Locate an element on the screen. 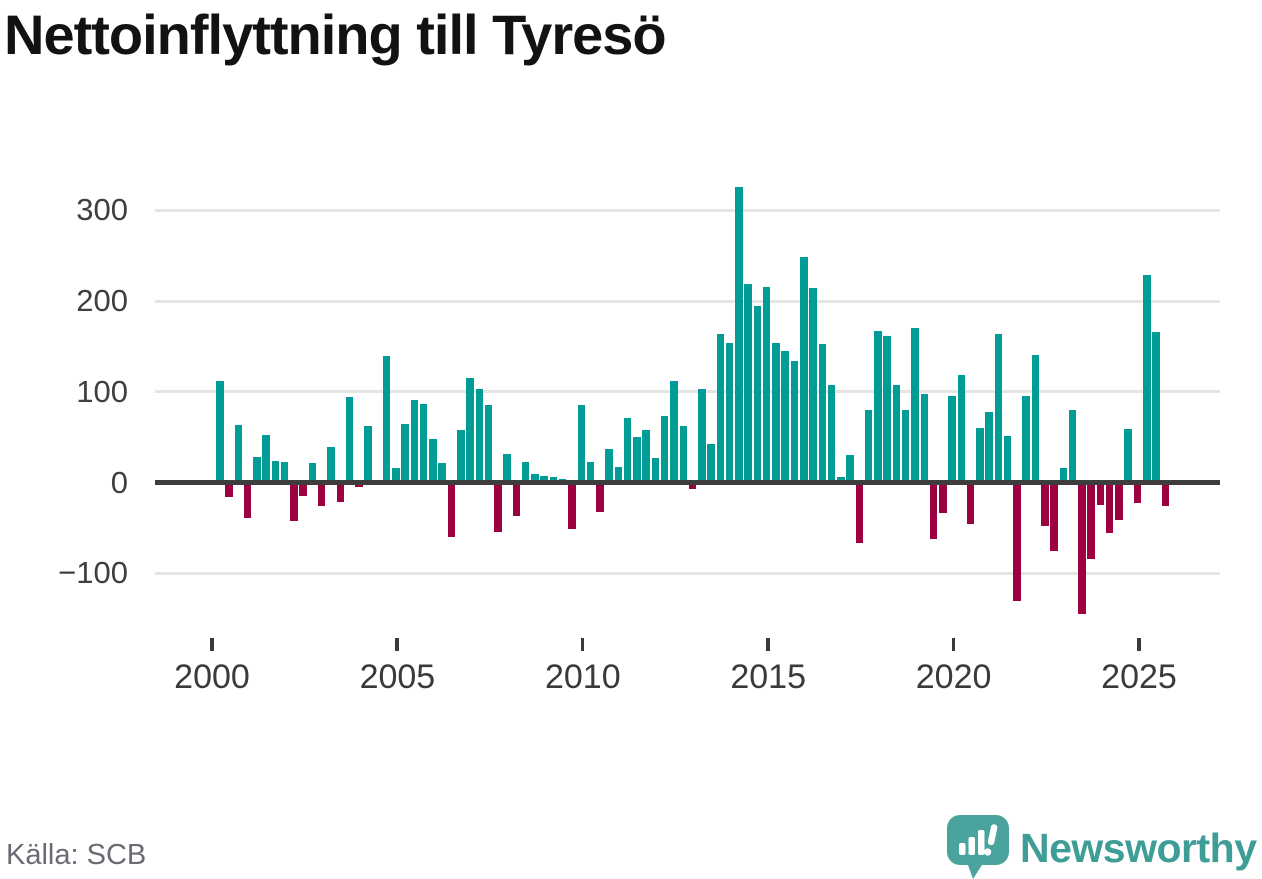 The height and width of the screenshot is (879, 1262). bar-2000Q1 is located at coordinates (220, 431).